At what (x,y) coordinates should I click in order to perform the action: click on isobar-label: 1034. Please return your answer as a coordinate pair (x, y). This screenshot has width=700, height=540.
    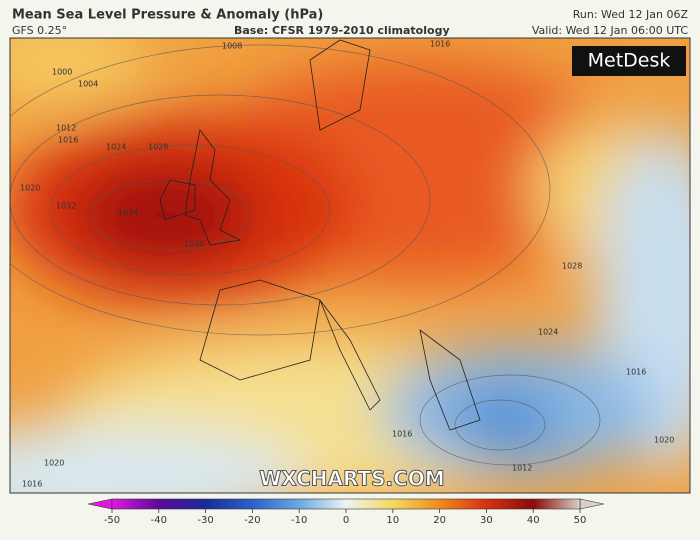
    Looking at the image, I should click on (128, 213).